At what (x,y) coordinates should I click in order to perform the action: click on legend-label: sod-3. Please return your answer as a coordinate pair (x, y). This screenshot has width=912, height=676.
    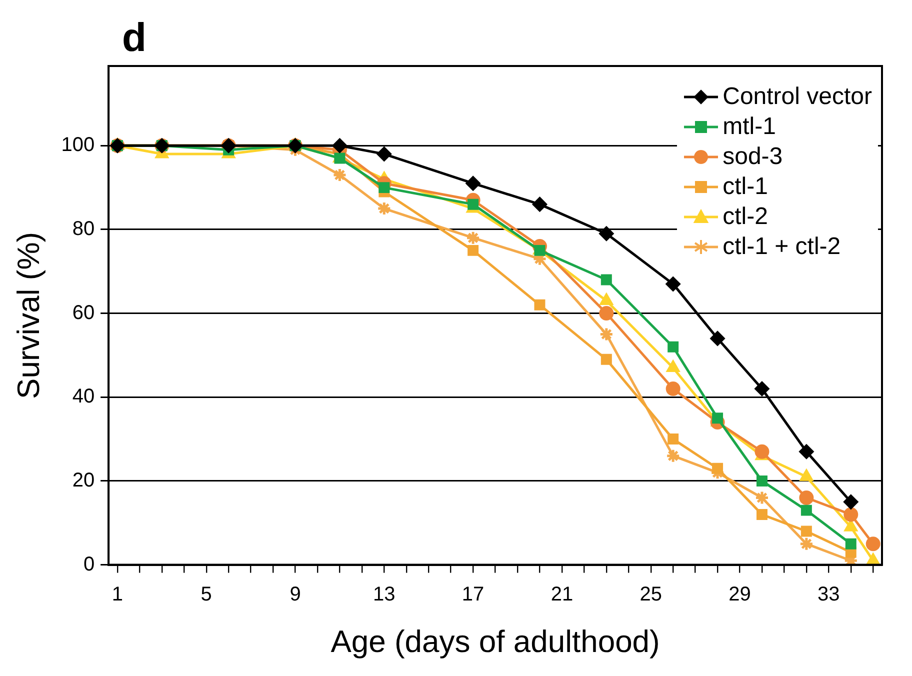
    Looking at the image, I should click on (752, 157).